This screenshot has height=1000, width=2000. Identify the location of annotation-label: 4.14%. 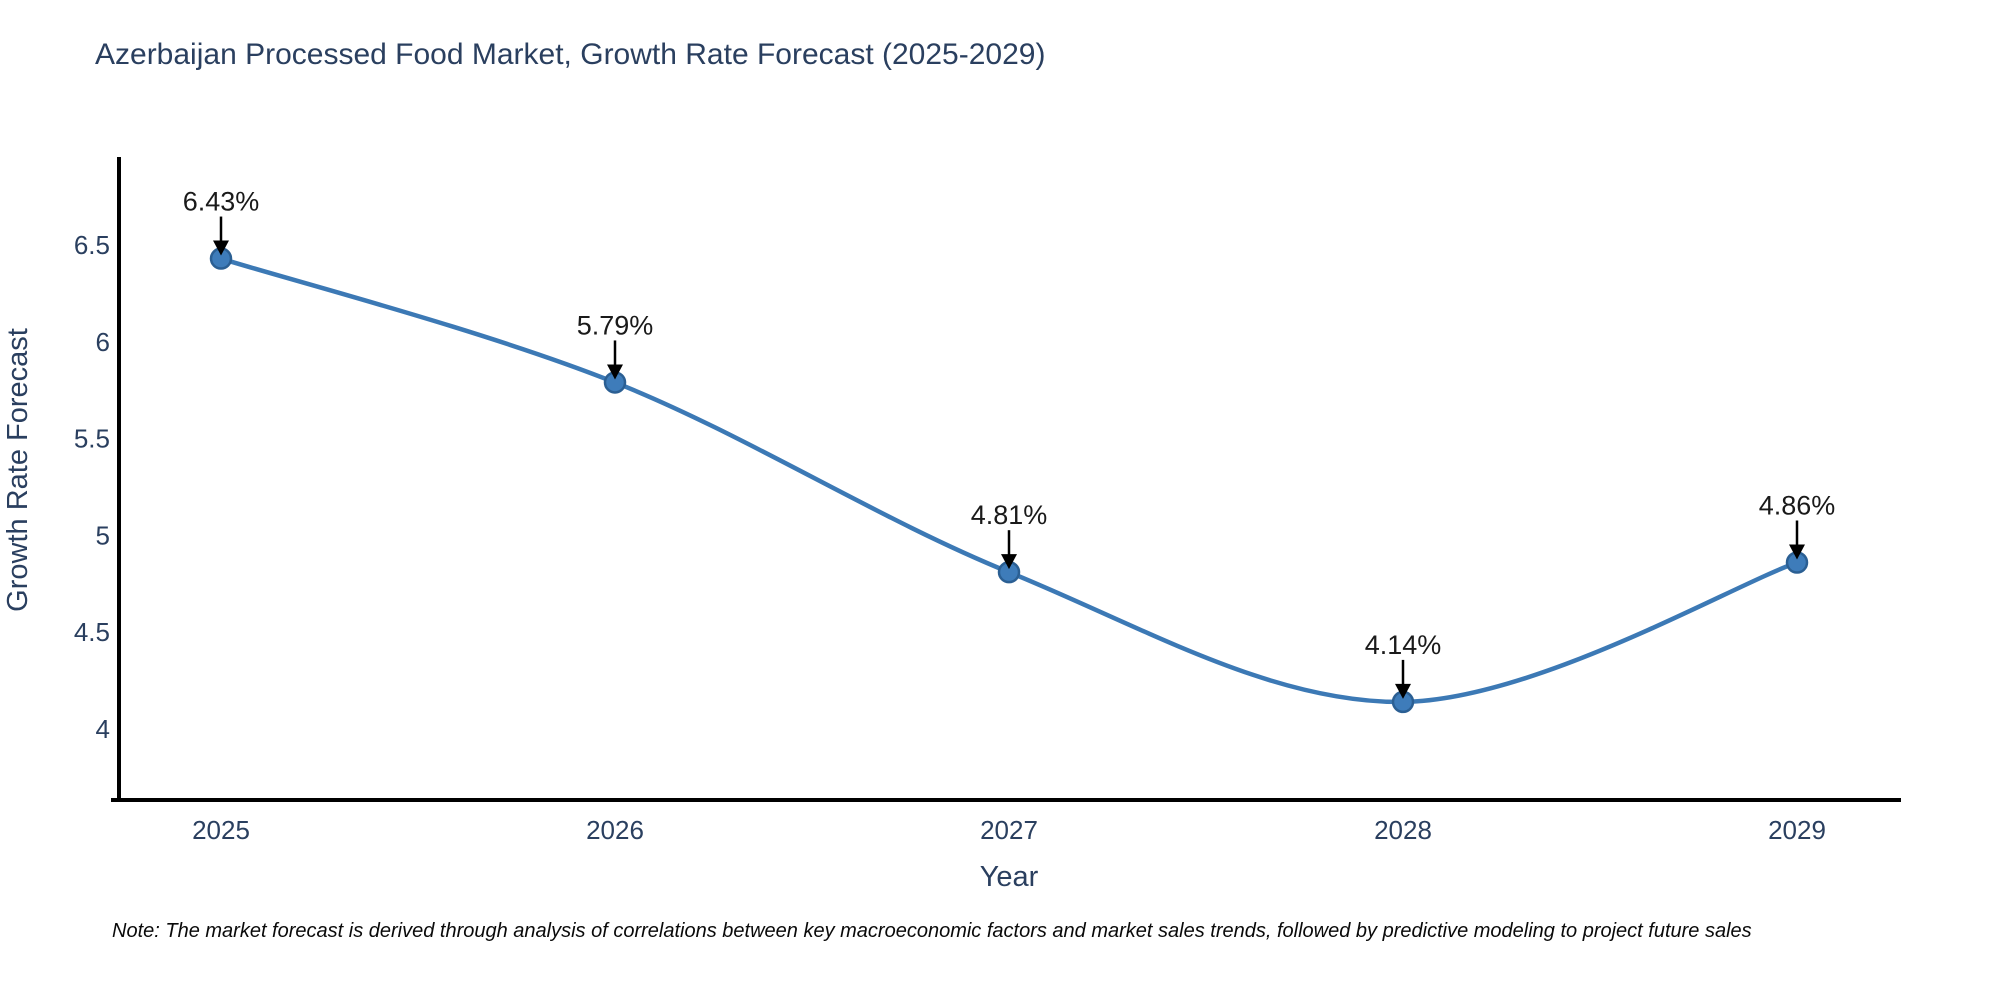
(1403, 645).